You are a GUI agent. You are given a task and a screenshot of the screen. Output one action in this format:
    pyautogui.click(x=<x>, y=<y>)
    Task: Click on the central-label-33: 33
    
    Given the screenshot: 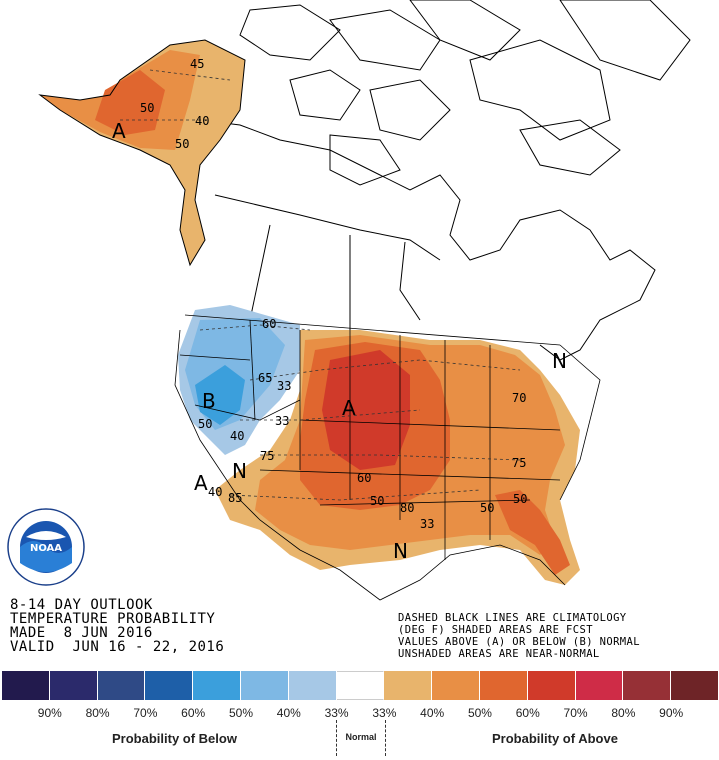 What is the action you would take?
    pyautogui.click(x=427, y=524)
    